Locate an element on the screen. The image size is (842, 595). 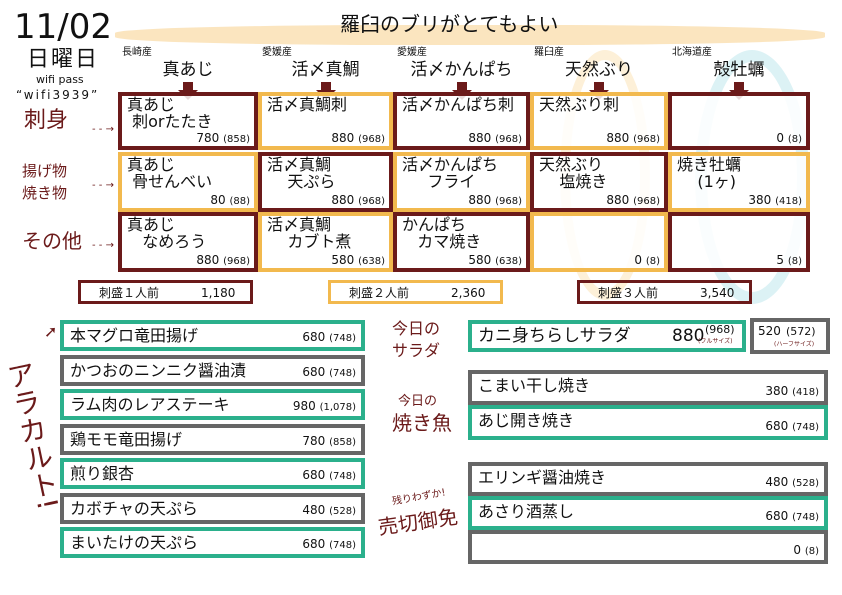
salad-half: 520 (572) (ハーフサイズ) is located at coordinates (790, 336).